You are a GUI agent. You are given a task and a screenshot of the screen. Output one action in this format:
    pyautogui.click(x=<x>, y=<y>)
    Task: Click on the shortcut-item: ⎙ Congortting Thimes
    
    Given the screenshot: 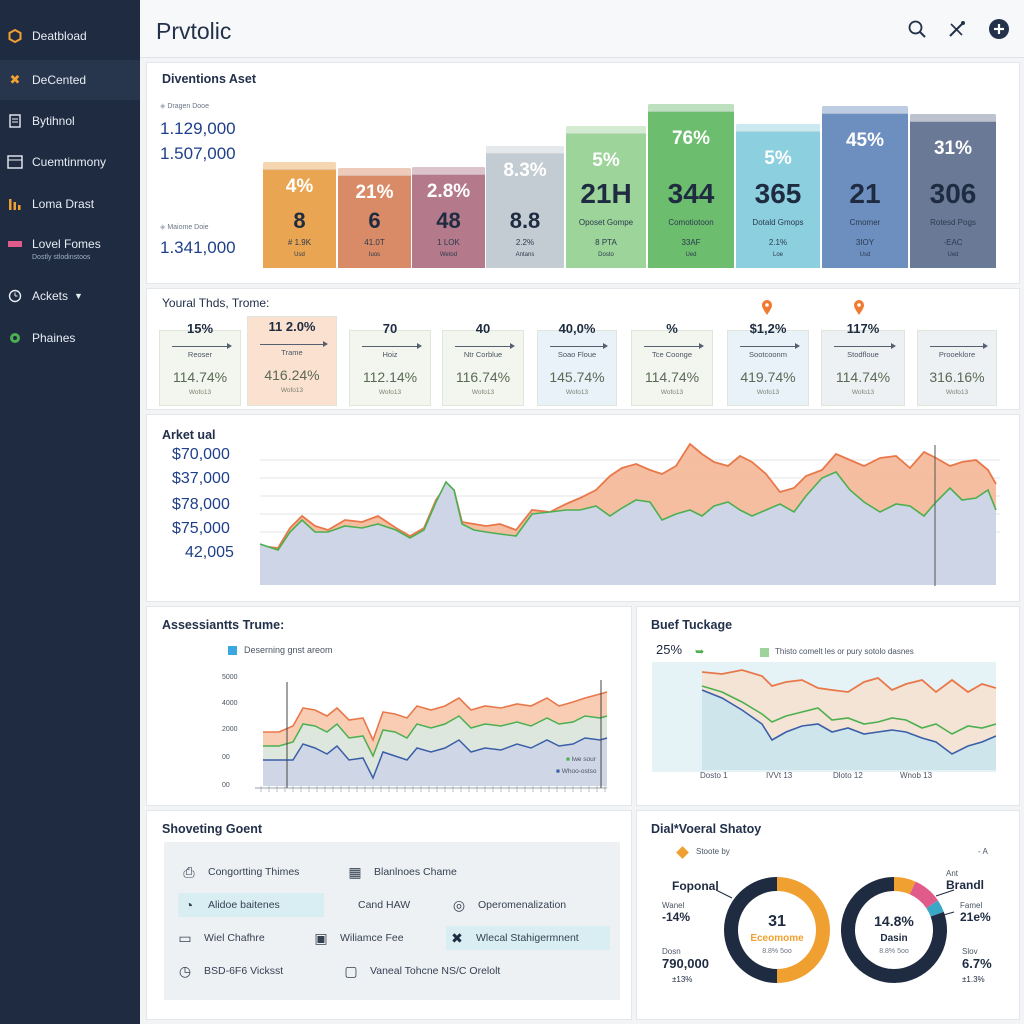 What is the action you would take?
    pyautogui.click(x=253, y=872)
    